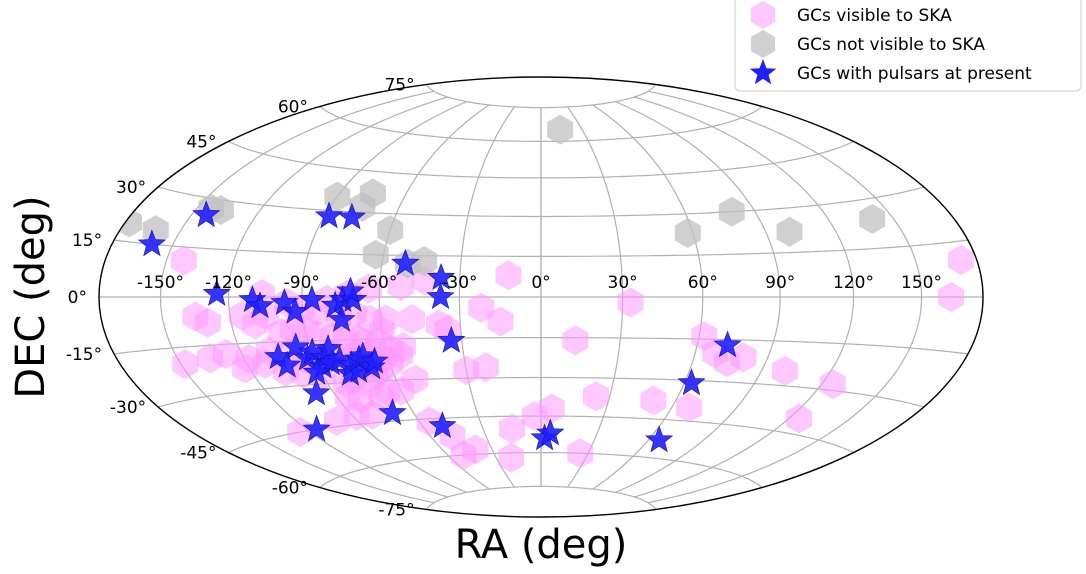 This screenshot has width=1086, height=574. I want to click on x-tick-label: 120°, so click(853, 283).